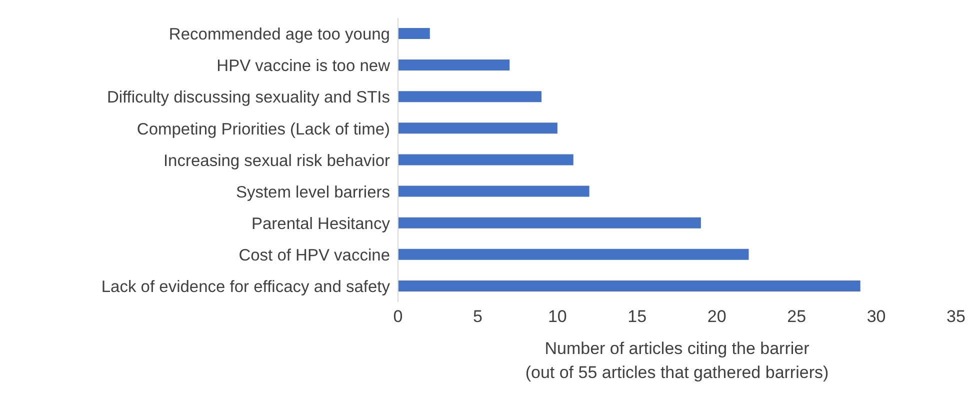  I want to click on x-tick-label: 35, so click(956, 316).